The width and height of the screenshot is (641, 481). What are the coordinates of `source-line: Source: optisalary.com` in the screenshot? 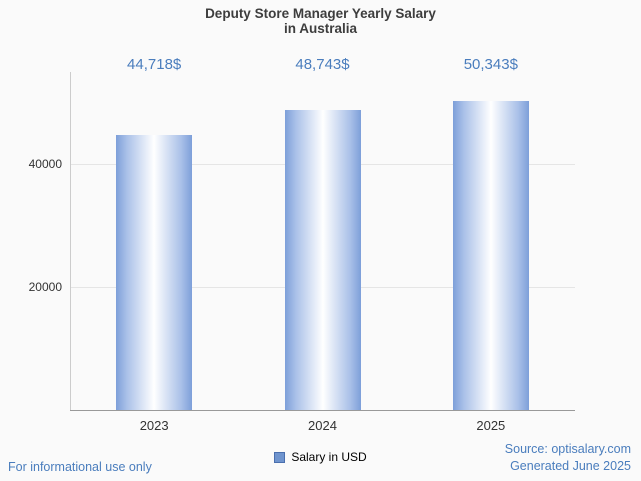 It's located at (567, 449).